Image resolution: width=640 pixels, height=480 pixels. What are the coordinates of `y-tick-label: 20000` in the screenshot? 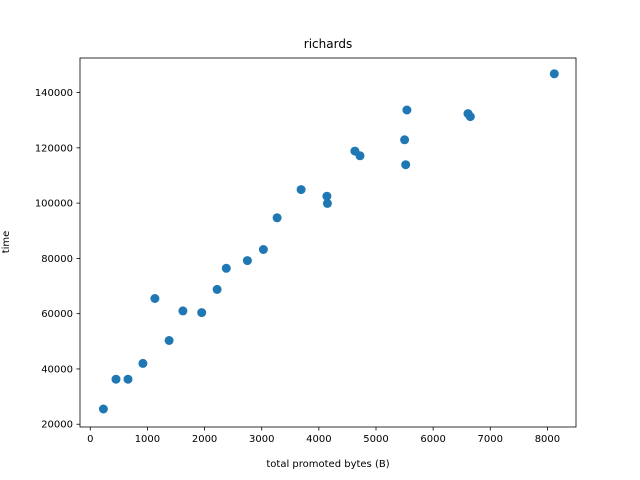 It's located at (57, 425).